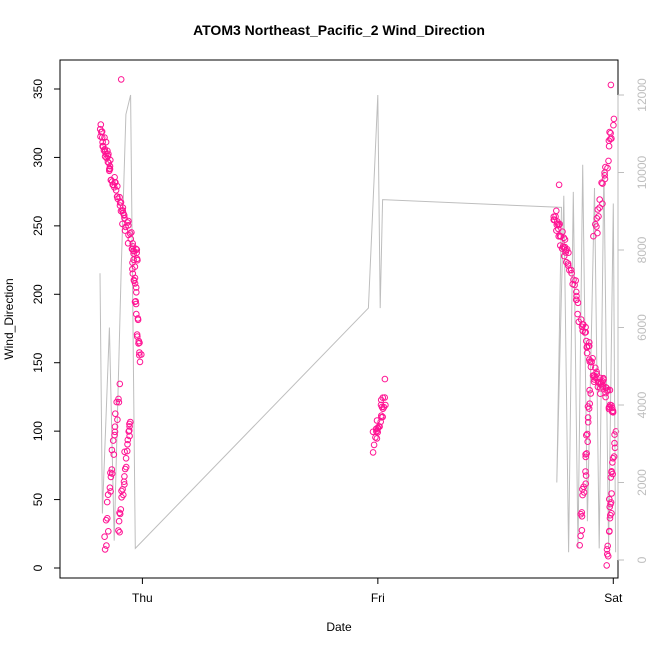 The image size is (650, 650). What do you see at coordinates (613, 598) in the screenshot?
I see `x-tick-label: Sat` at bounding box center [613, 598].